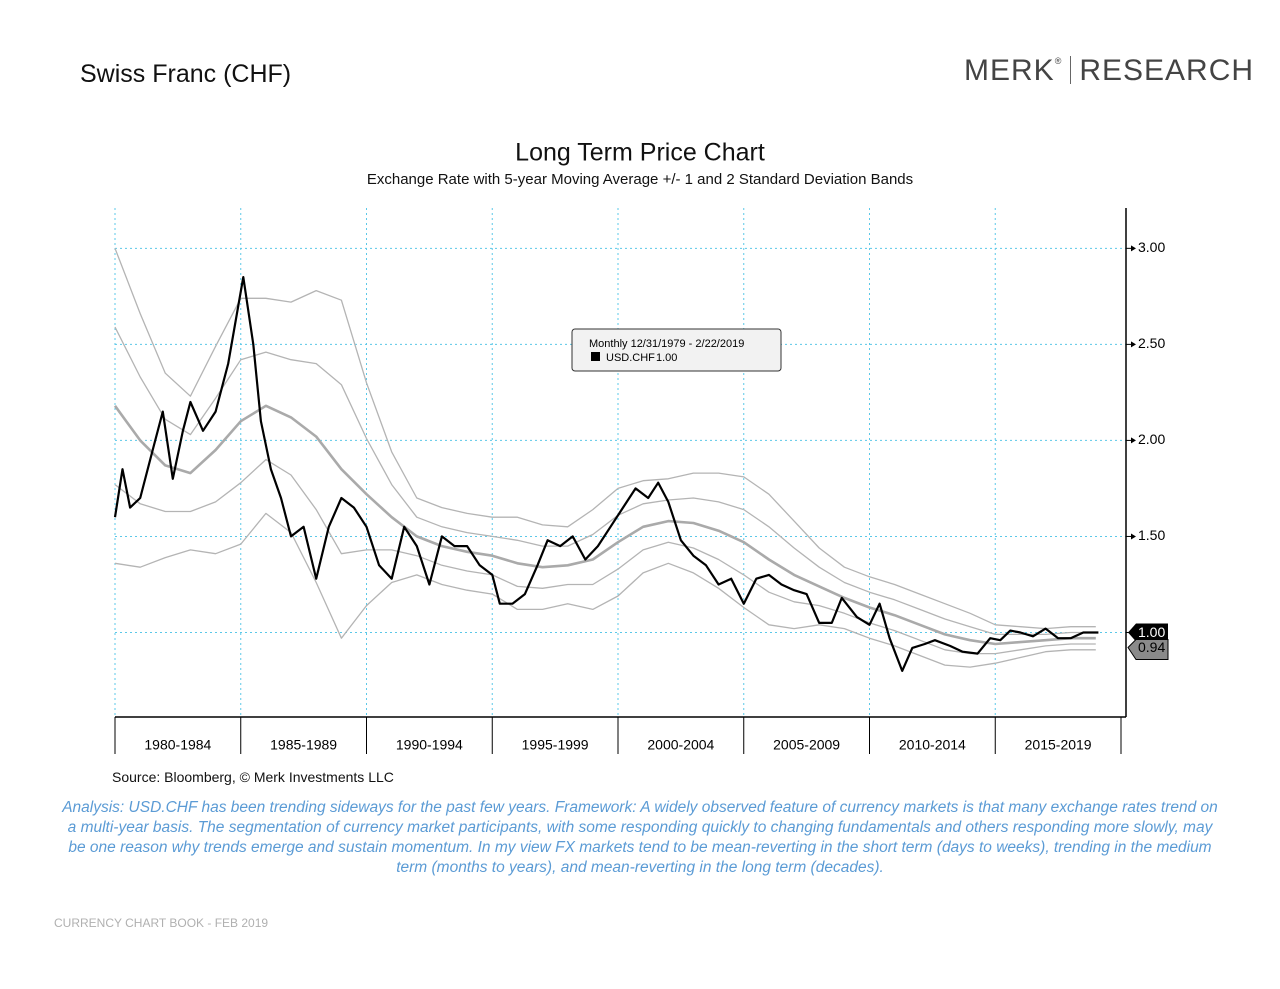 The height and width of the screenshot is (989, 1280). Describe the element at coordinates (429, 745) in the screenshot. I see `x-tick-label: 1990-1994` at that location.